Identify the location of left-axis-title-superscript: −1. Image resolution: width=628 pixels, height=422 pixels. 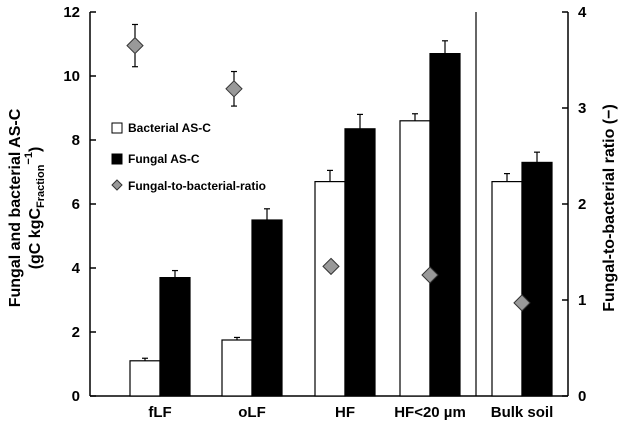
(29, 158).